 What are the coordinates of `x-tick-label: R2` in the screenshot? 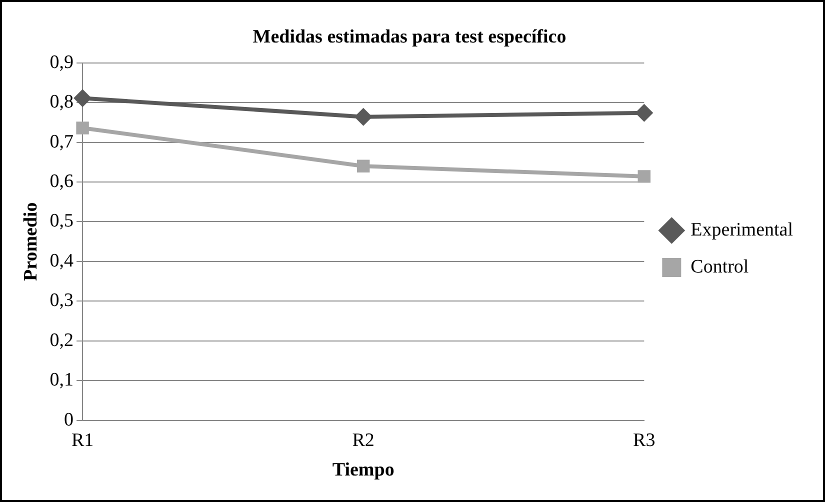 It's located at (363, 440).